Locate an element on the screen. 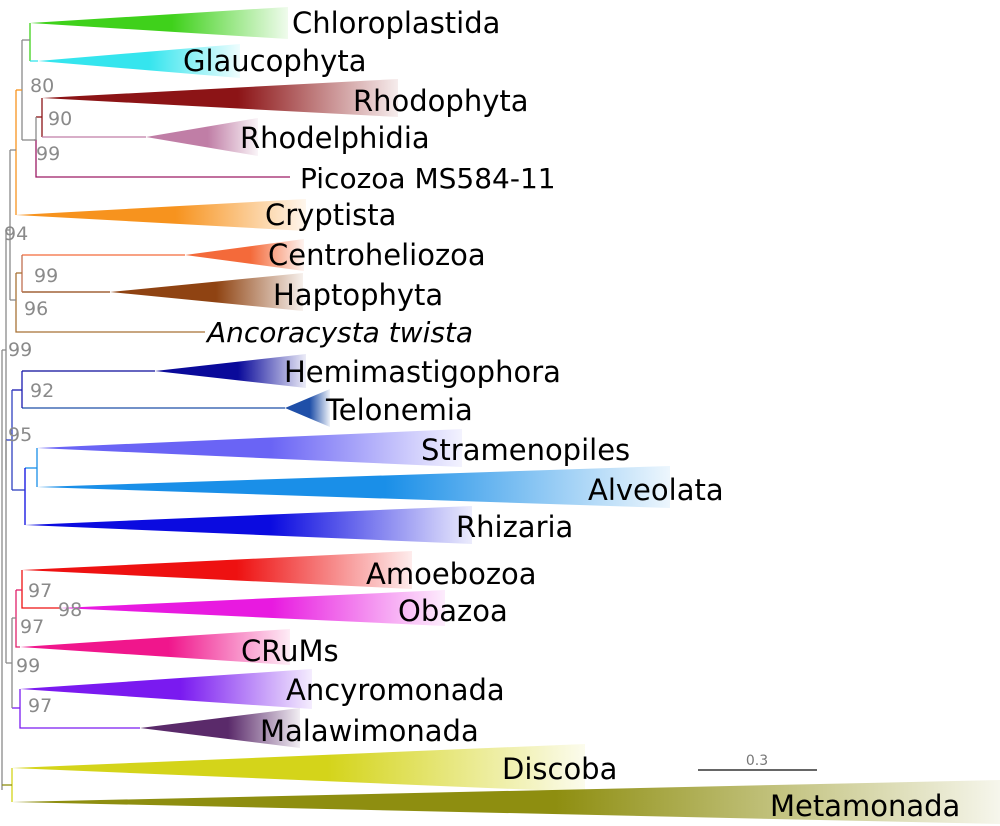 Image resolution: width=1000 pixels, height=826 pixels. clade-label-obazoa: Obazoa is located at coordinates (453, 611).